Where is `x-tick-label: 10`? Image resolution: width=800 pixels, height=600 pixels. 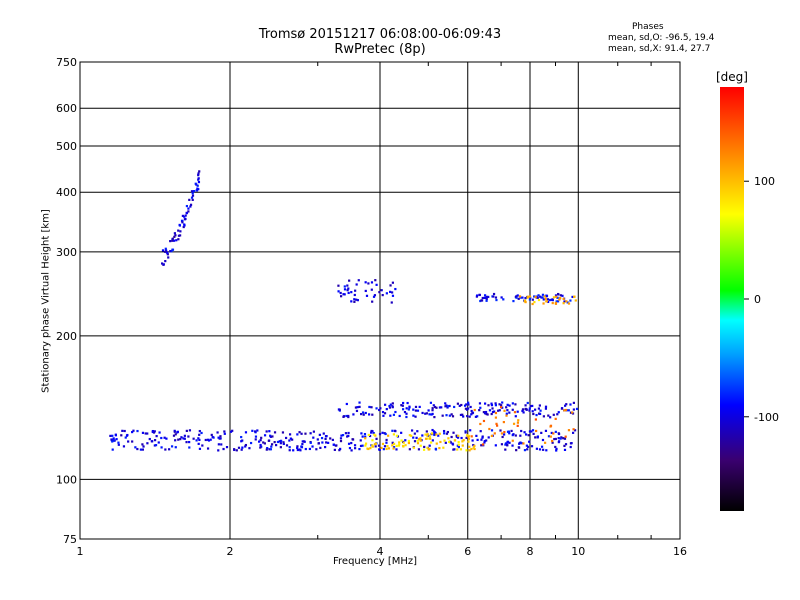
x-tick-label: 10 is located at coordinates (578, 551).